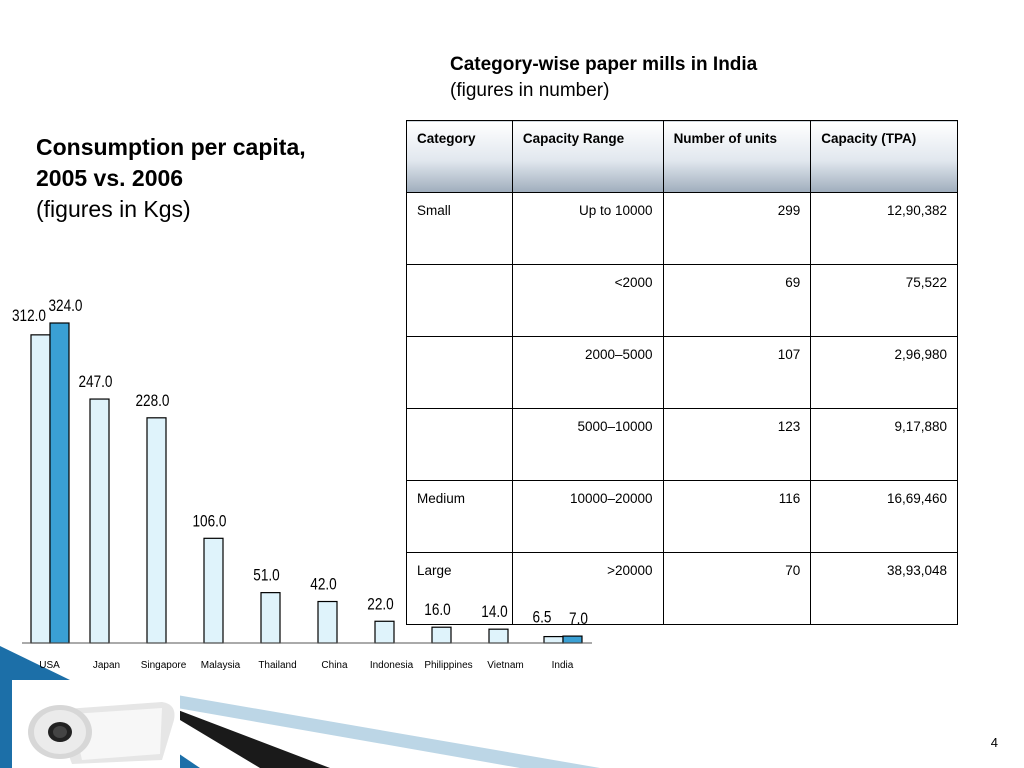  I want to click on cell-capacity: 75,522, so click(884, 300).